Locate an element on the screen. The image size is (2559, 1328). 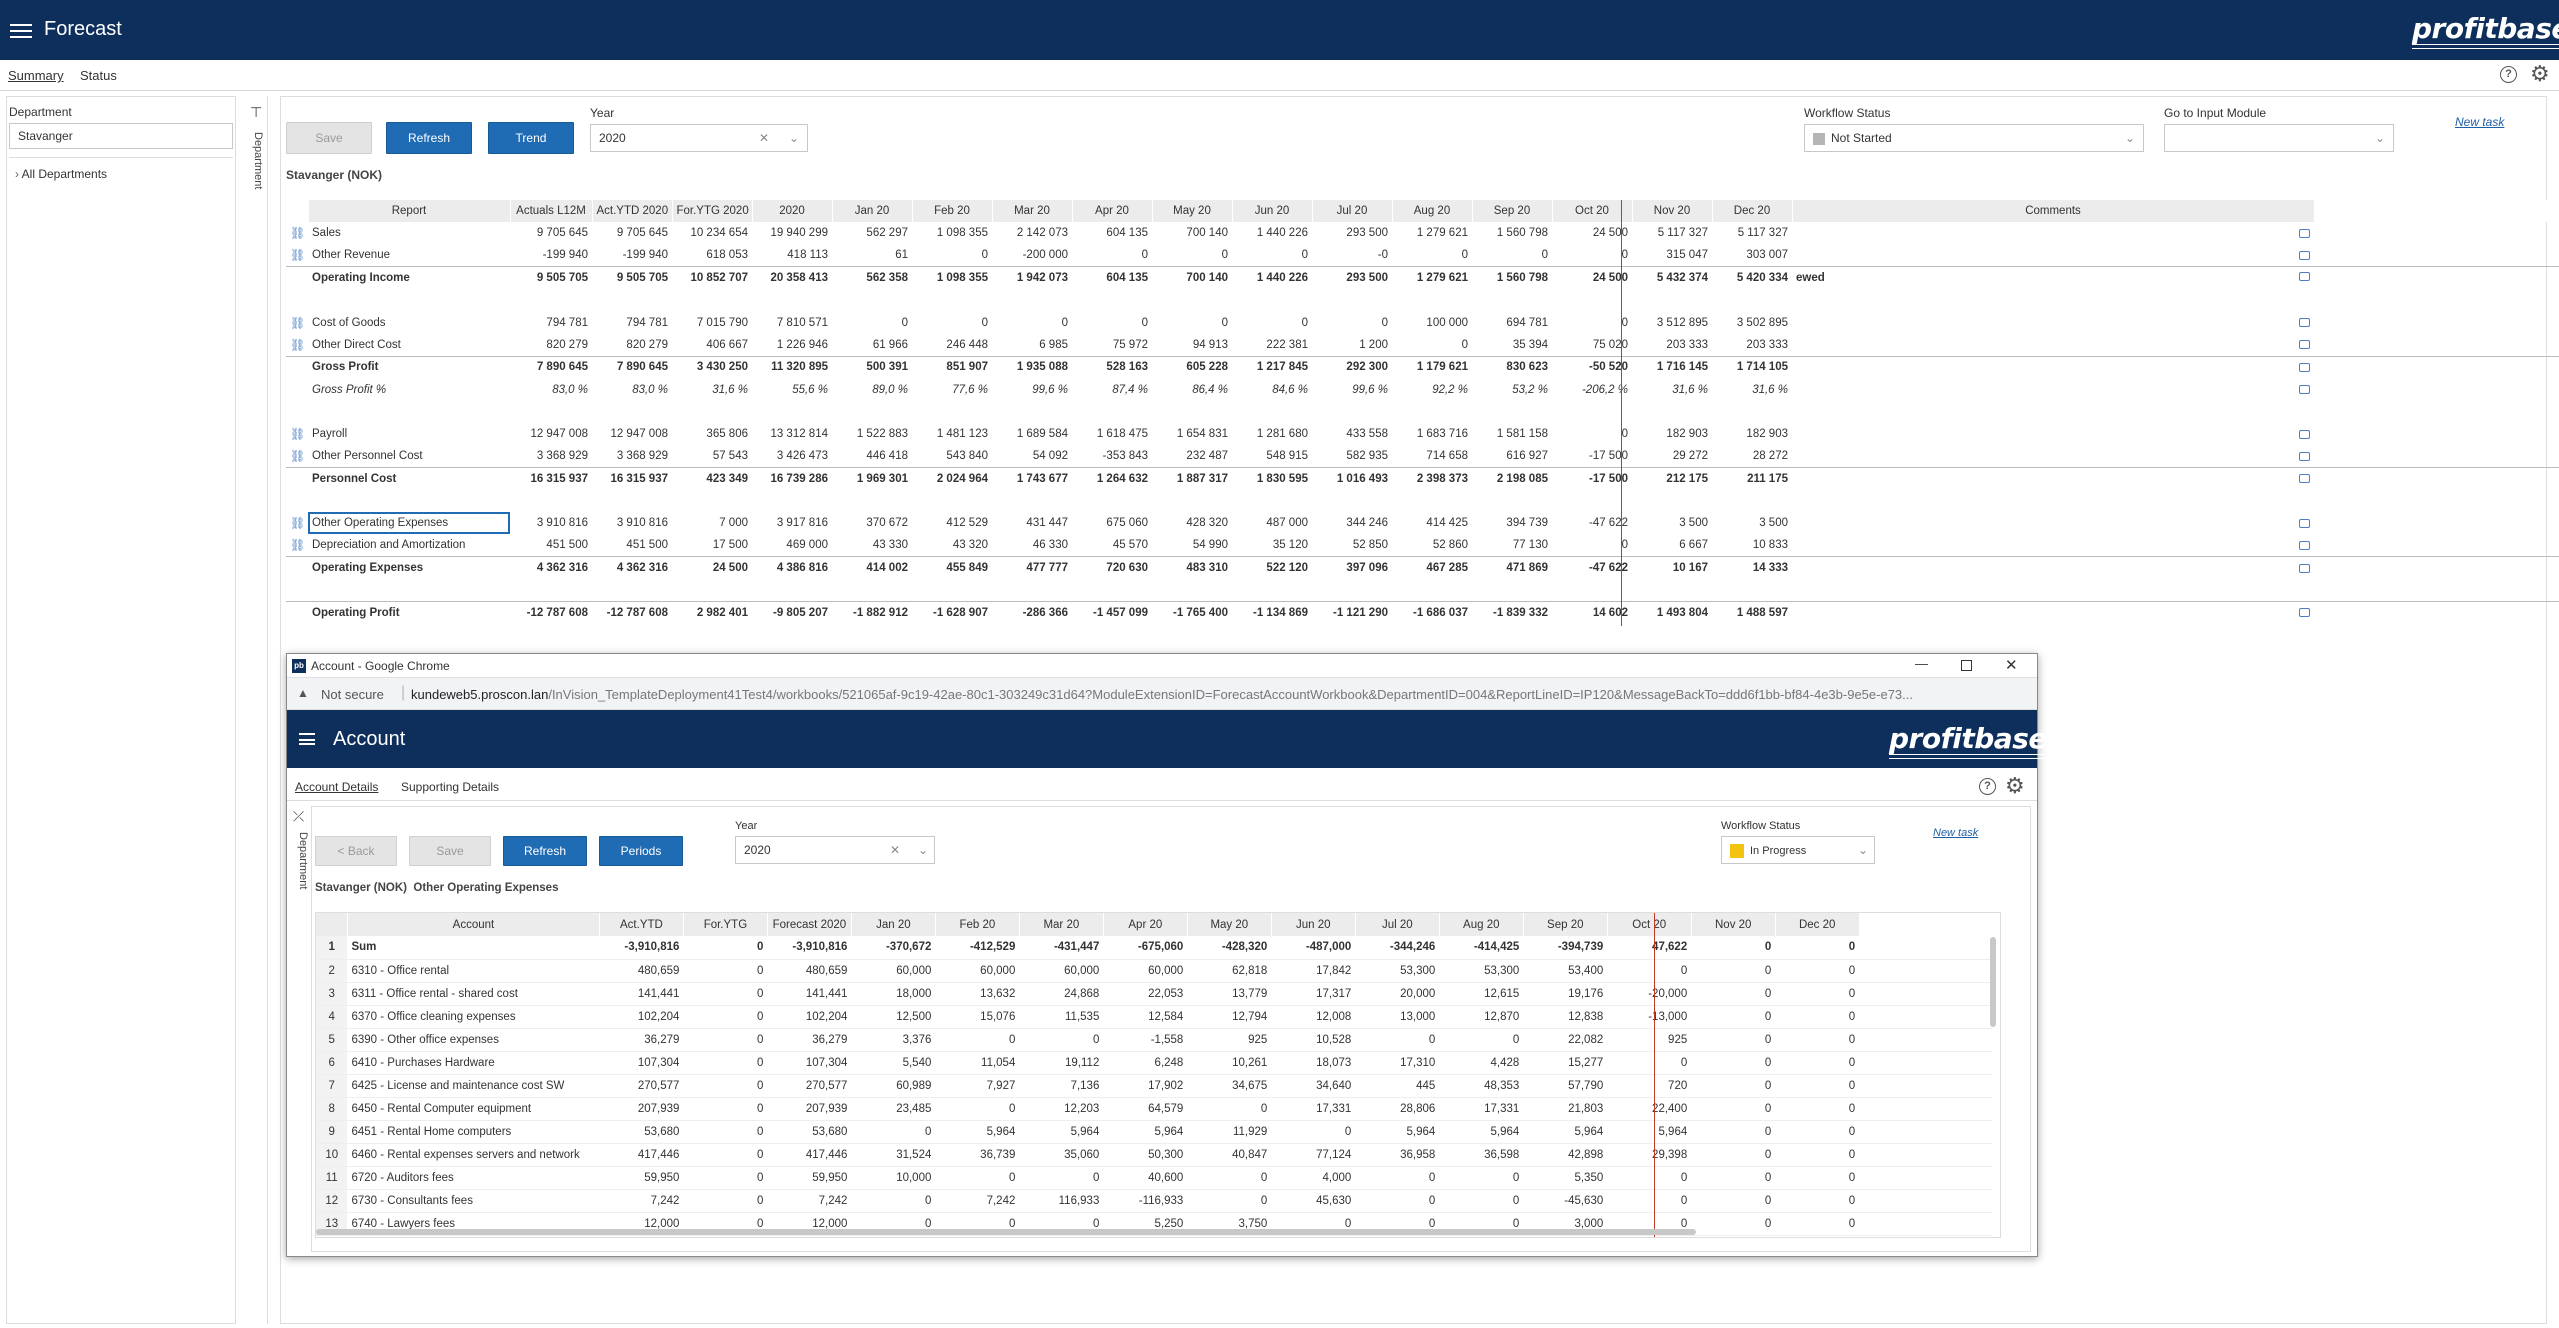
back-button: < Back is located at coordinates (356, 851).